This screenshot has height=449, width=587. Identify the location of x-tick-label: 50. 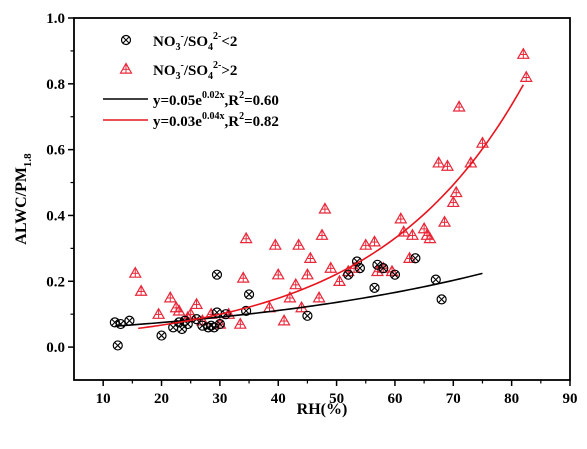
(336, 399).